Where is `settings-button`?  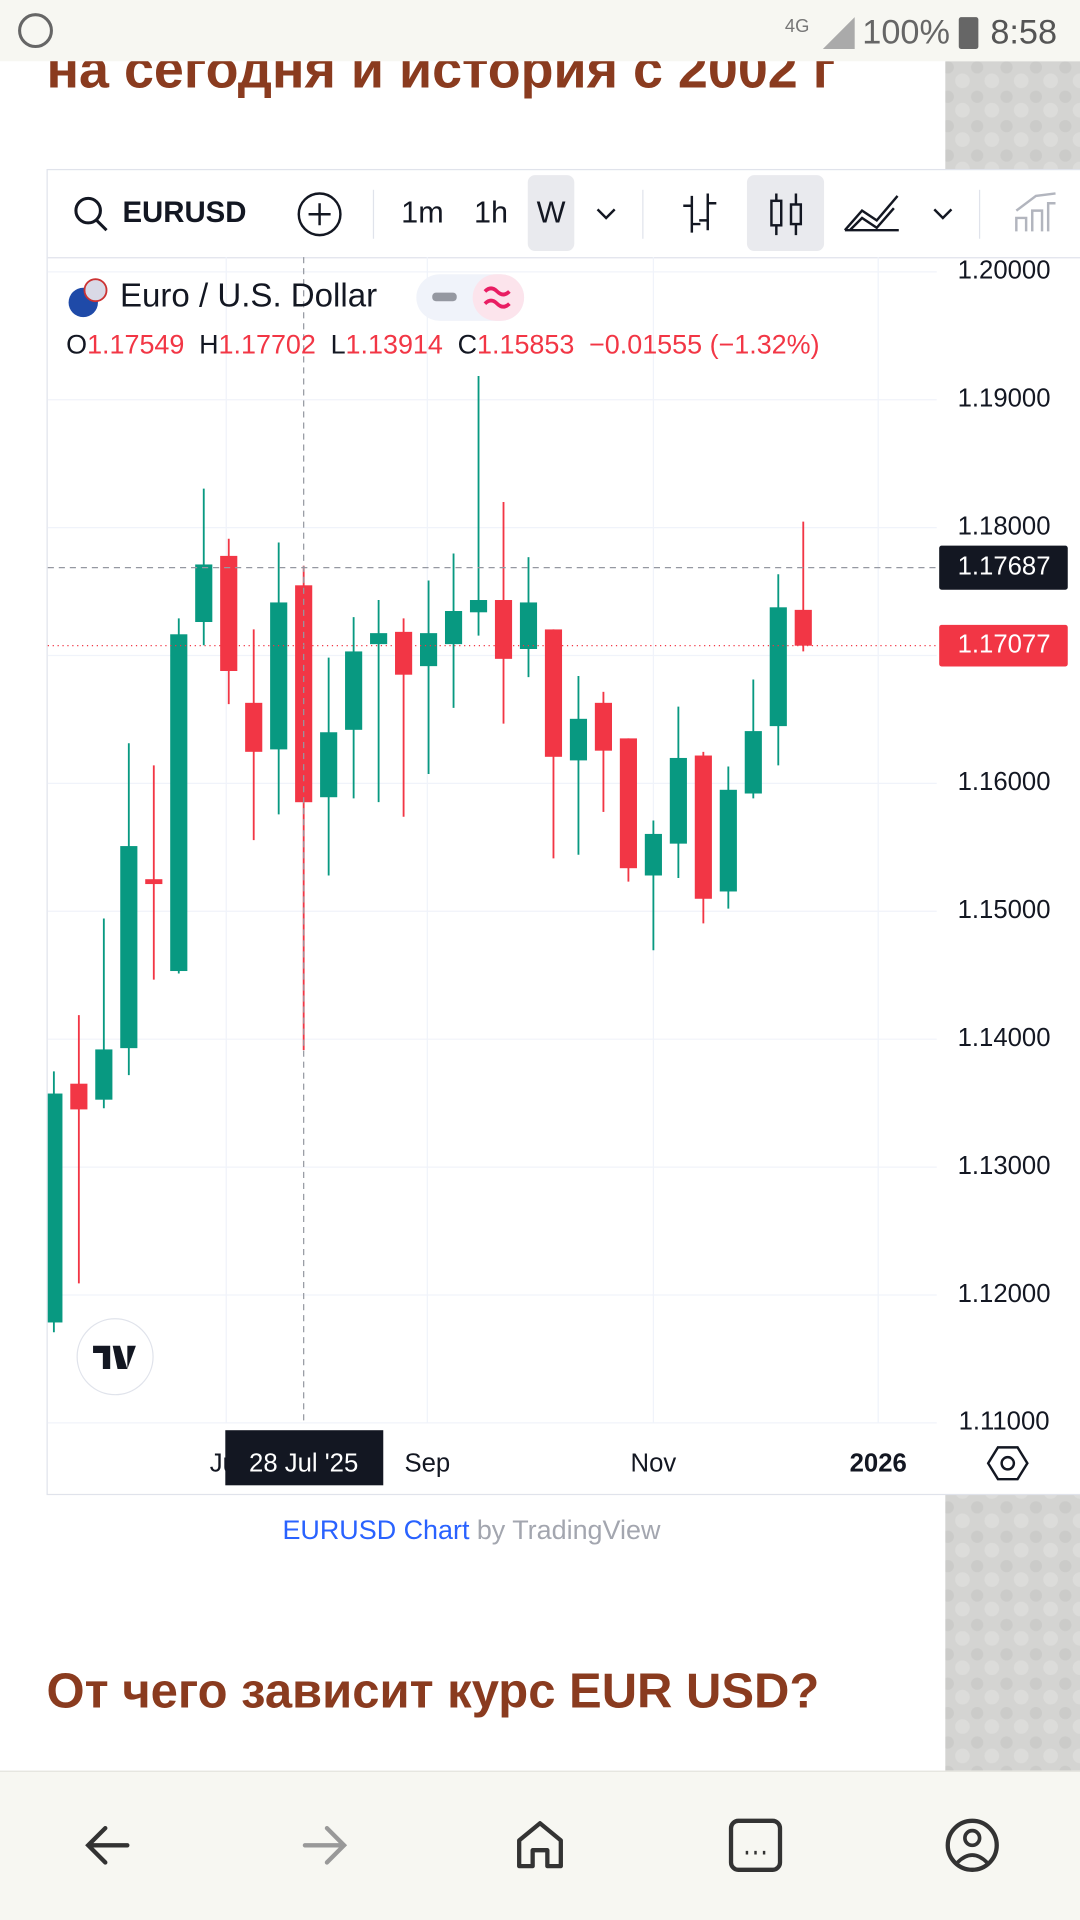
settings-button is located at coordinates (1007, 1463).